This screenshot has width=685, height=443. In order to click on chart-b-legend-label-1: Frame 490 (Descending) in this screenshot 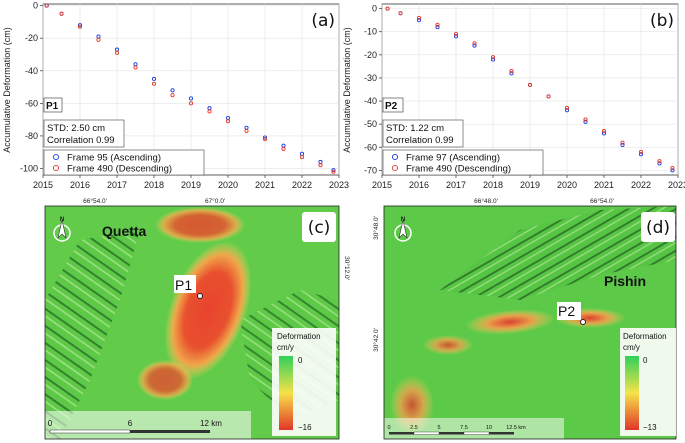, I will do `click(458, 169)`.